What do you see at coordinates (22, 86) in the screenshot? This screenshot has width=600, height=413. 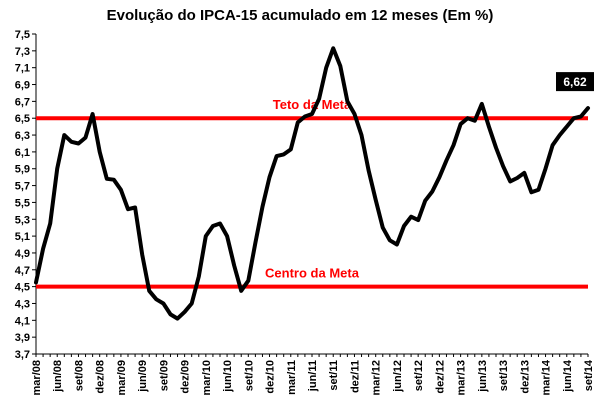 I see `y-tick-label: 6,9` at bounding box center [22, 86].